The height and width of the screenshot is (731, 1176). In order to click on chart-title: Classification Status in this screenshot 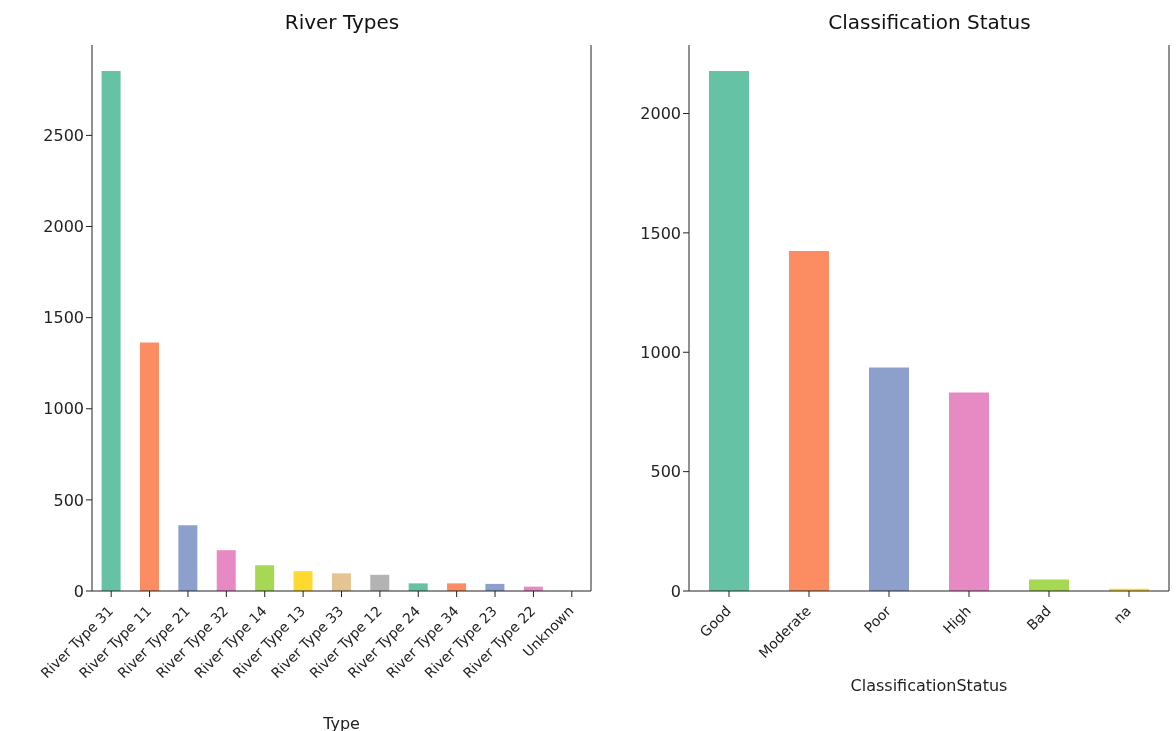, I will do `click(929, 22)`.